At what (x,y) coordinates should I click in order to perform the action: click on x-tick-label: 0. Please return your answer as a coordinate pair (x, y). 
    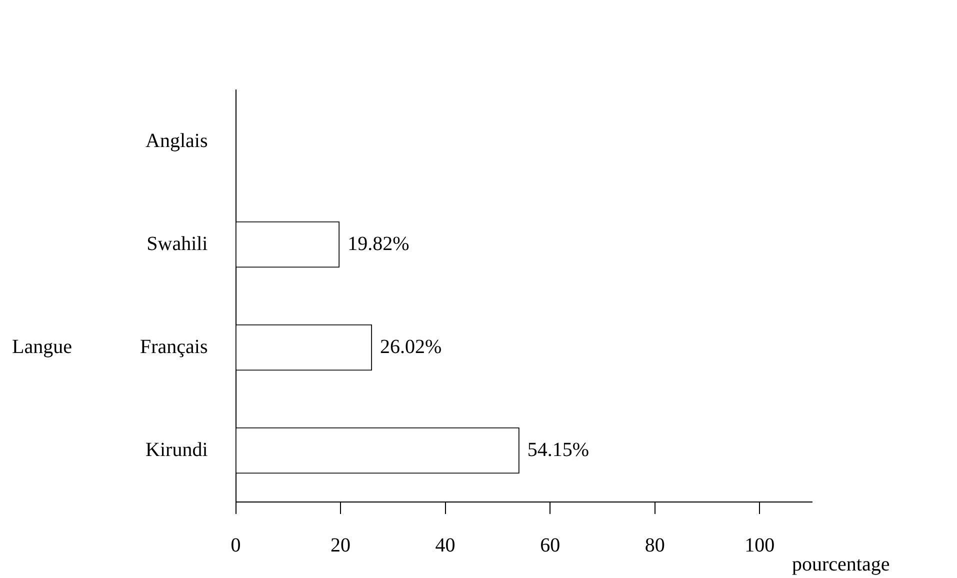
    Looking at the image, I should click on (235, 545).